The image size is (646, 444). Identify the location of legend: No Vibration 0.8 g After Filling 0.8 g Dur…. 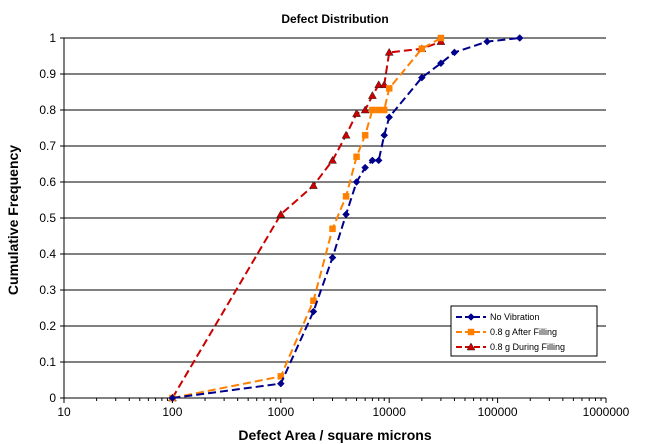
(524, 331).